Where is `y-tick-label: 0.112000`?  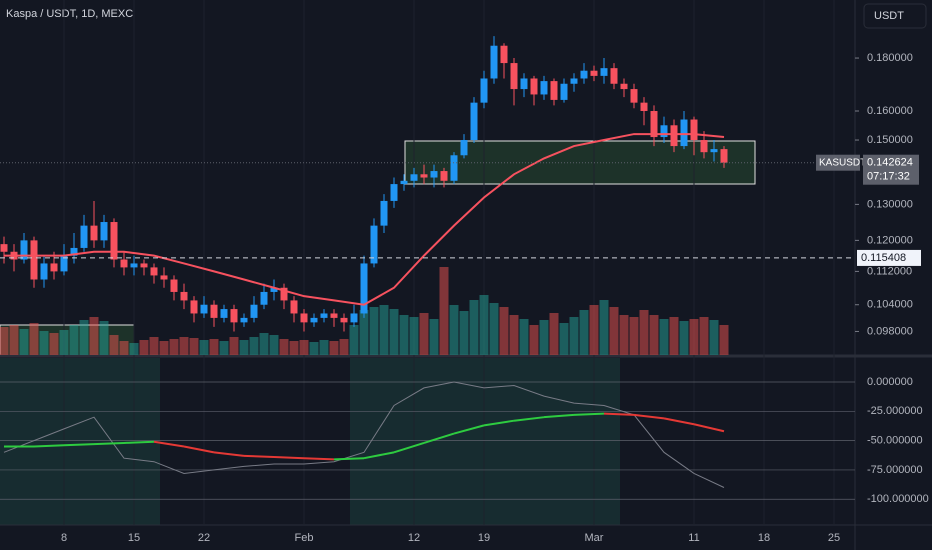 y-tick-label: 0.112000 is located at coordinates (889, 271).